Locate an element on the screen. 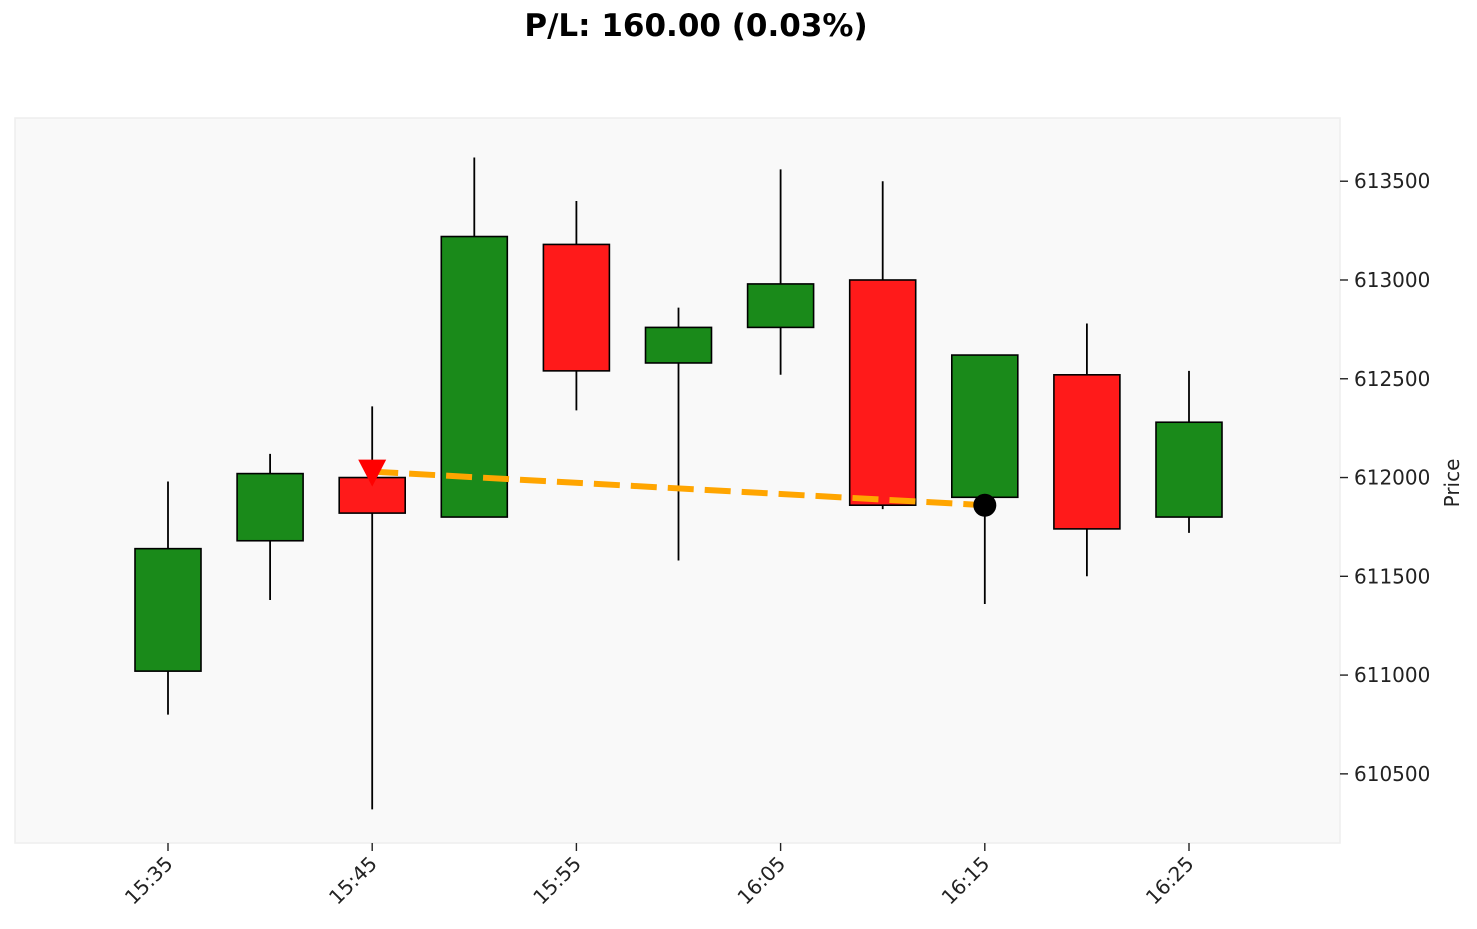 Image resolution: width=1477 pixels, height=929 pixels. x-tick-label: 15:45 is located at coordinates (353, 881).